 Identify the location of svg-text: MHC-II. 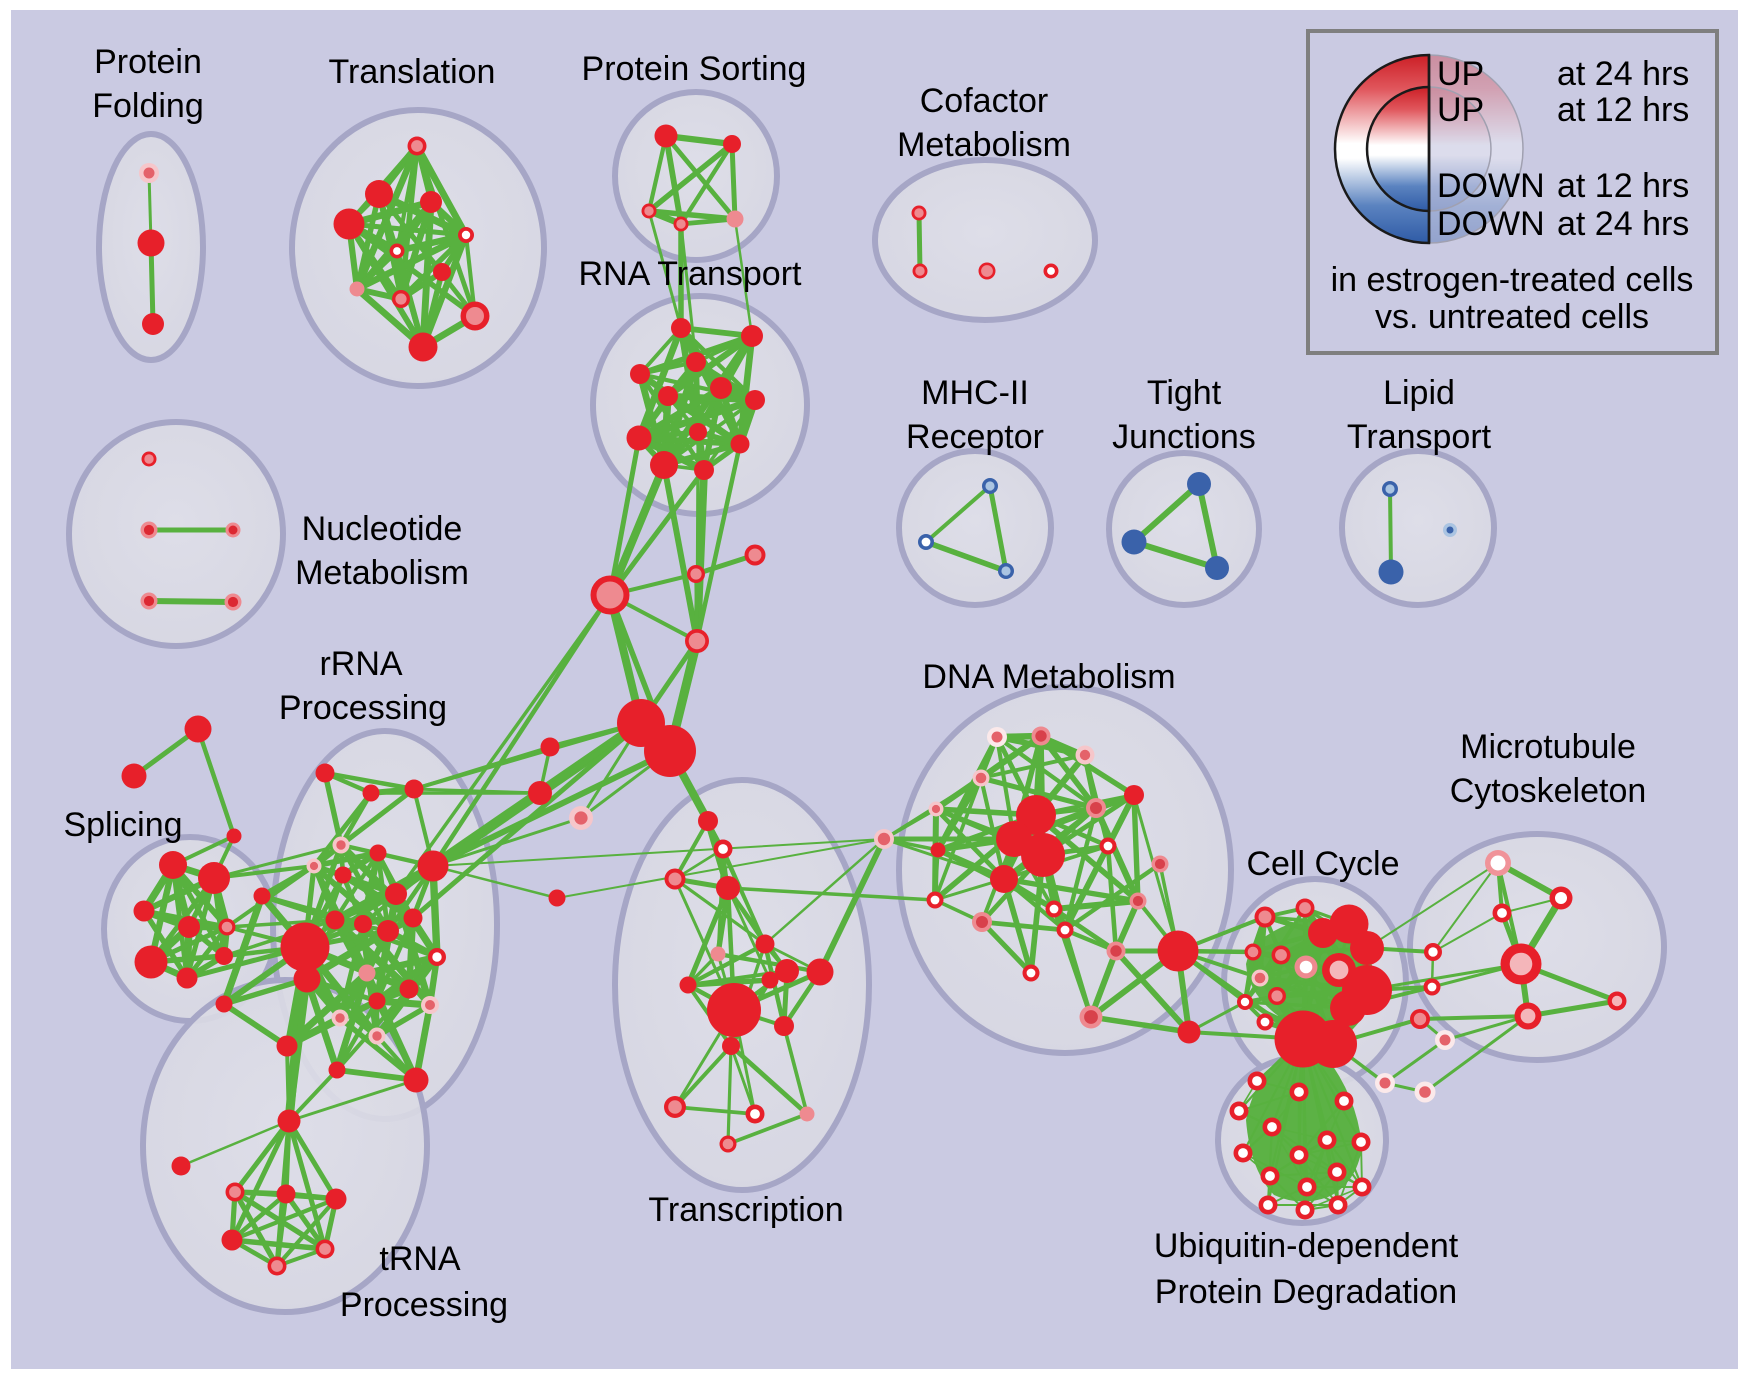
(975, 393).